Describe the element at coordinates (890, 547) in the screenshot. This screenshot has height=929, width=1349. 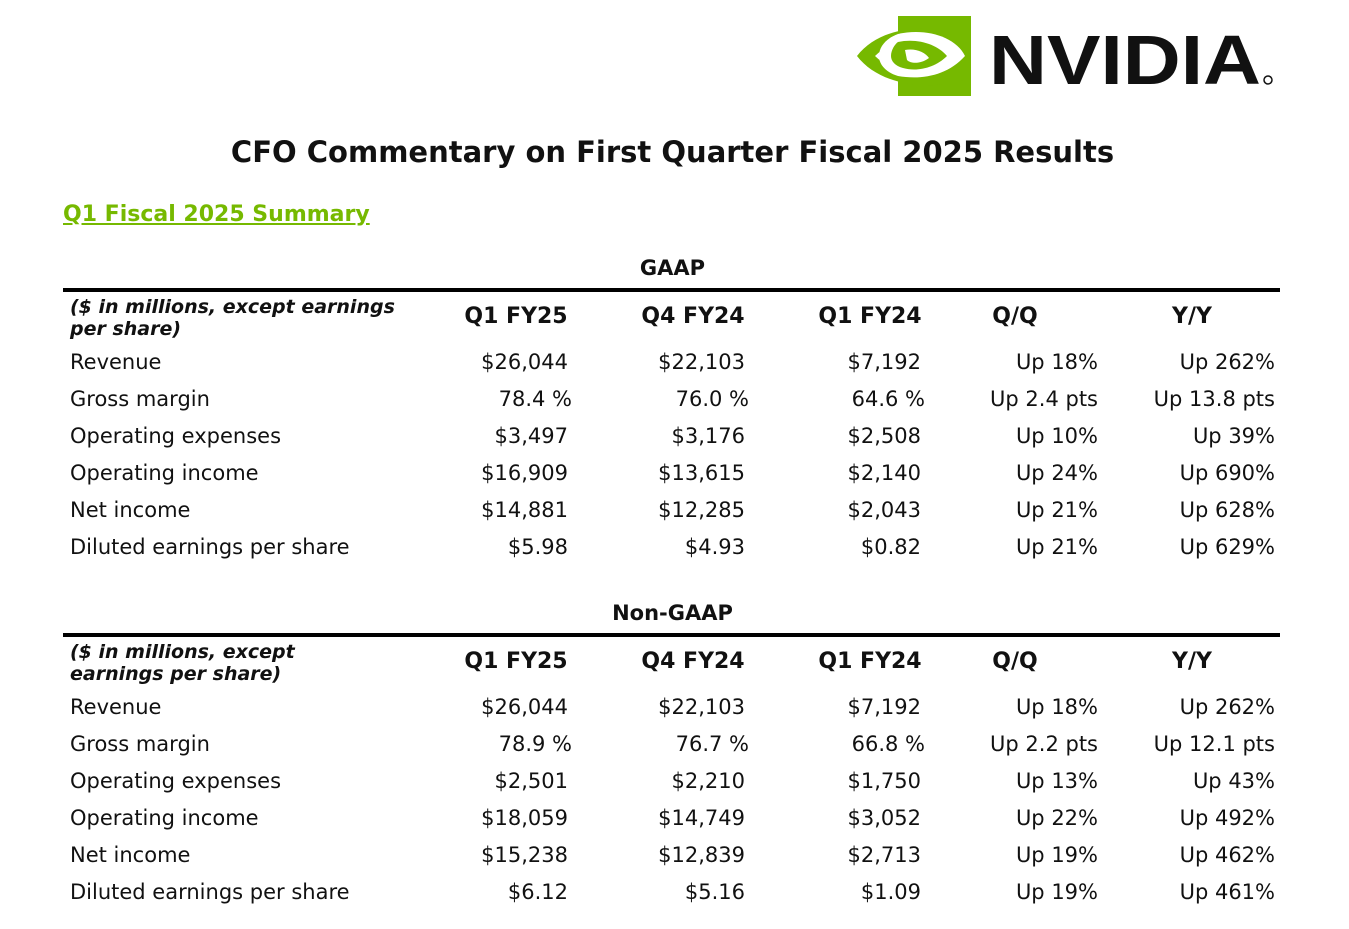
I see `table-cell: $0.82` at that location.